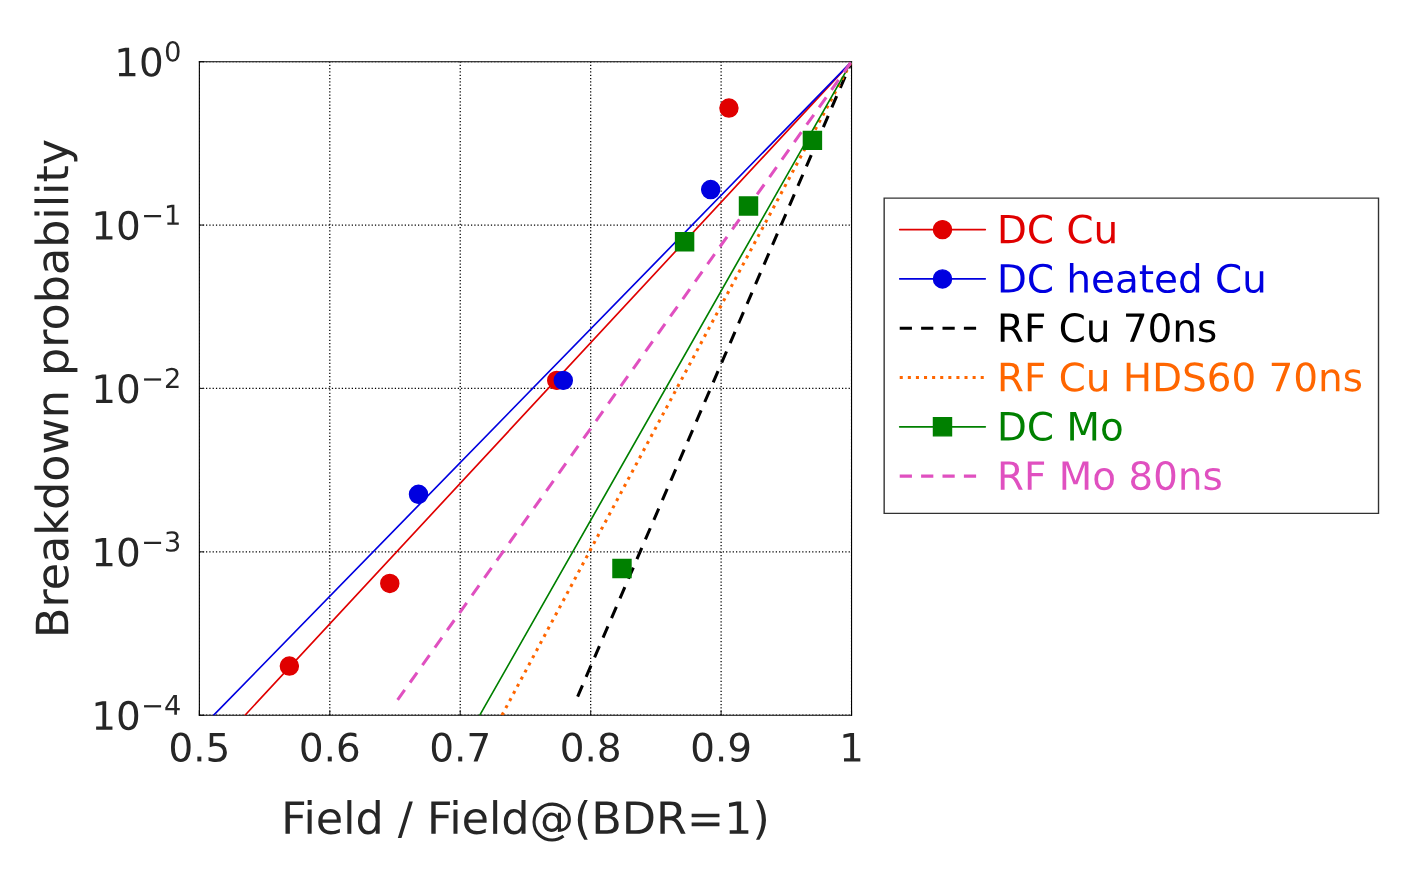 The image size is (1424, 894). What do you see at coordinates (199, 747) in the screenshot?
I see `x-tick-label: 0.5` at bounding box center [199, 747].